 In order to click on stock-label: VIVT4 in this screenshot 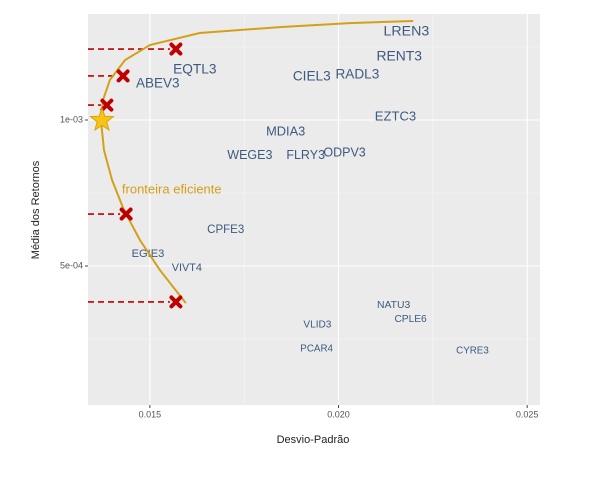, I will do `click(187, 268)`.